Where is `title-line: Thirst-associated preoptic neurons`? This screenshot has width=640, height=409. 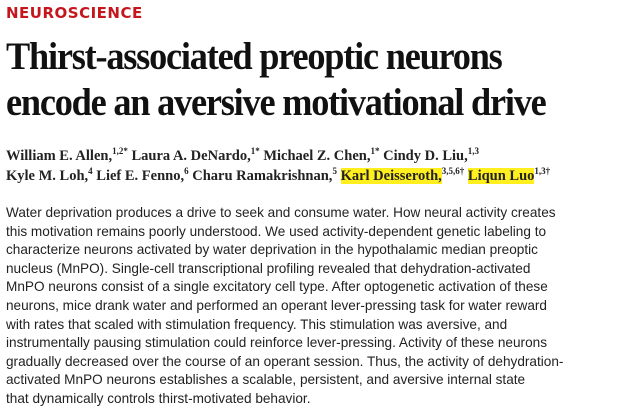
title-line: Thirst-associated preoptic neurons is located at coordinates (254, 56).